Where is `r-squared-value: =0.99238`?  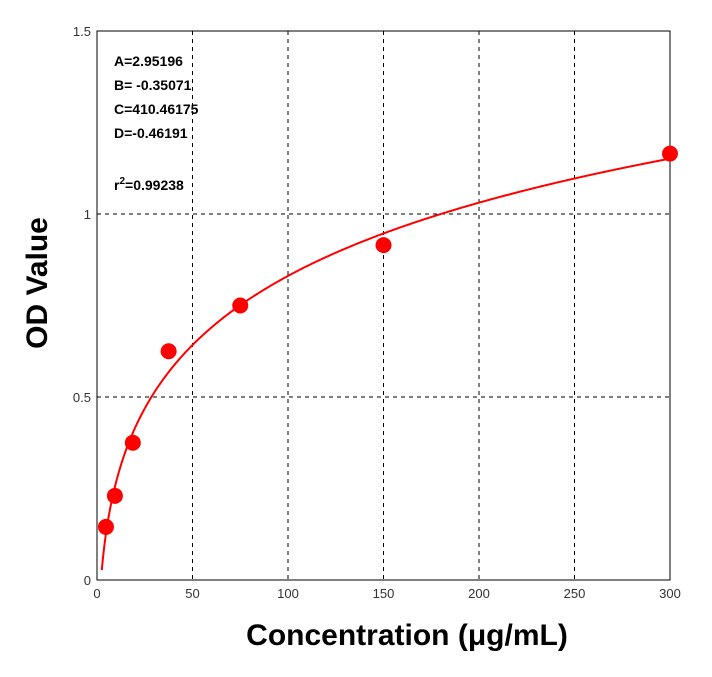 r-squared-value: =0.99238 is located at coordinates (154, 185).